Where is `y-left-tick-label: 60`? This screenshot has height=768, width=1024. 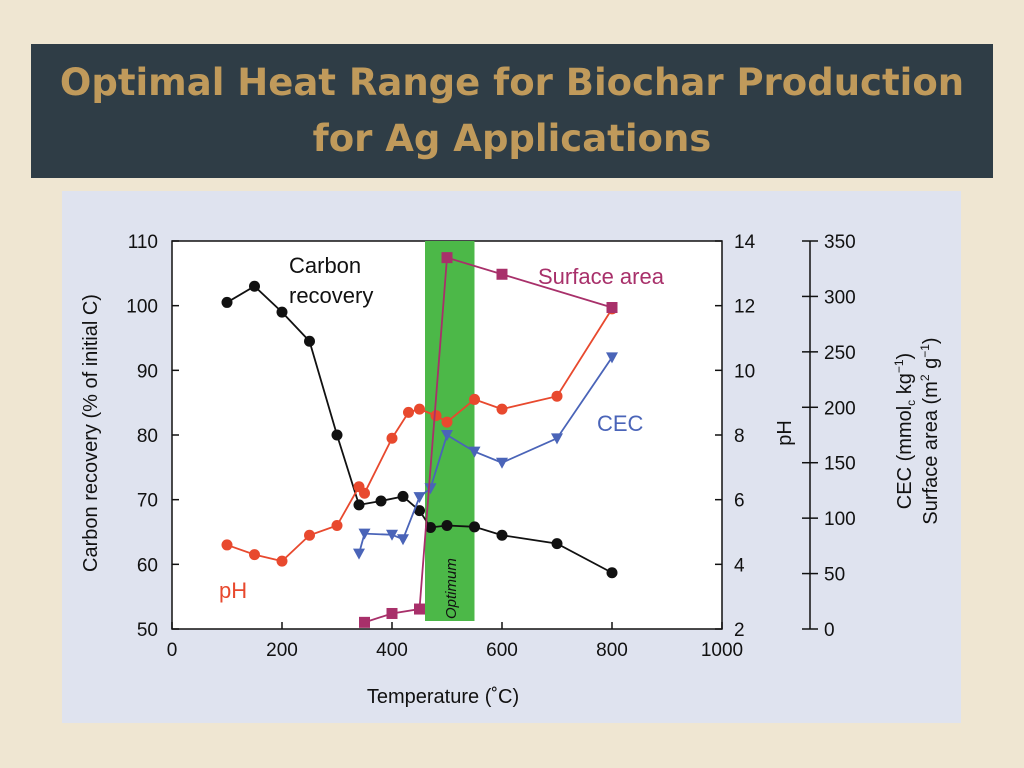 y-left-tick-label: 60 is located at coordinates (147, 565).